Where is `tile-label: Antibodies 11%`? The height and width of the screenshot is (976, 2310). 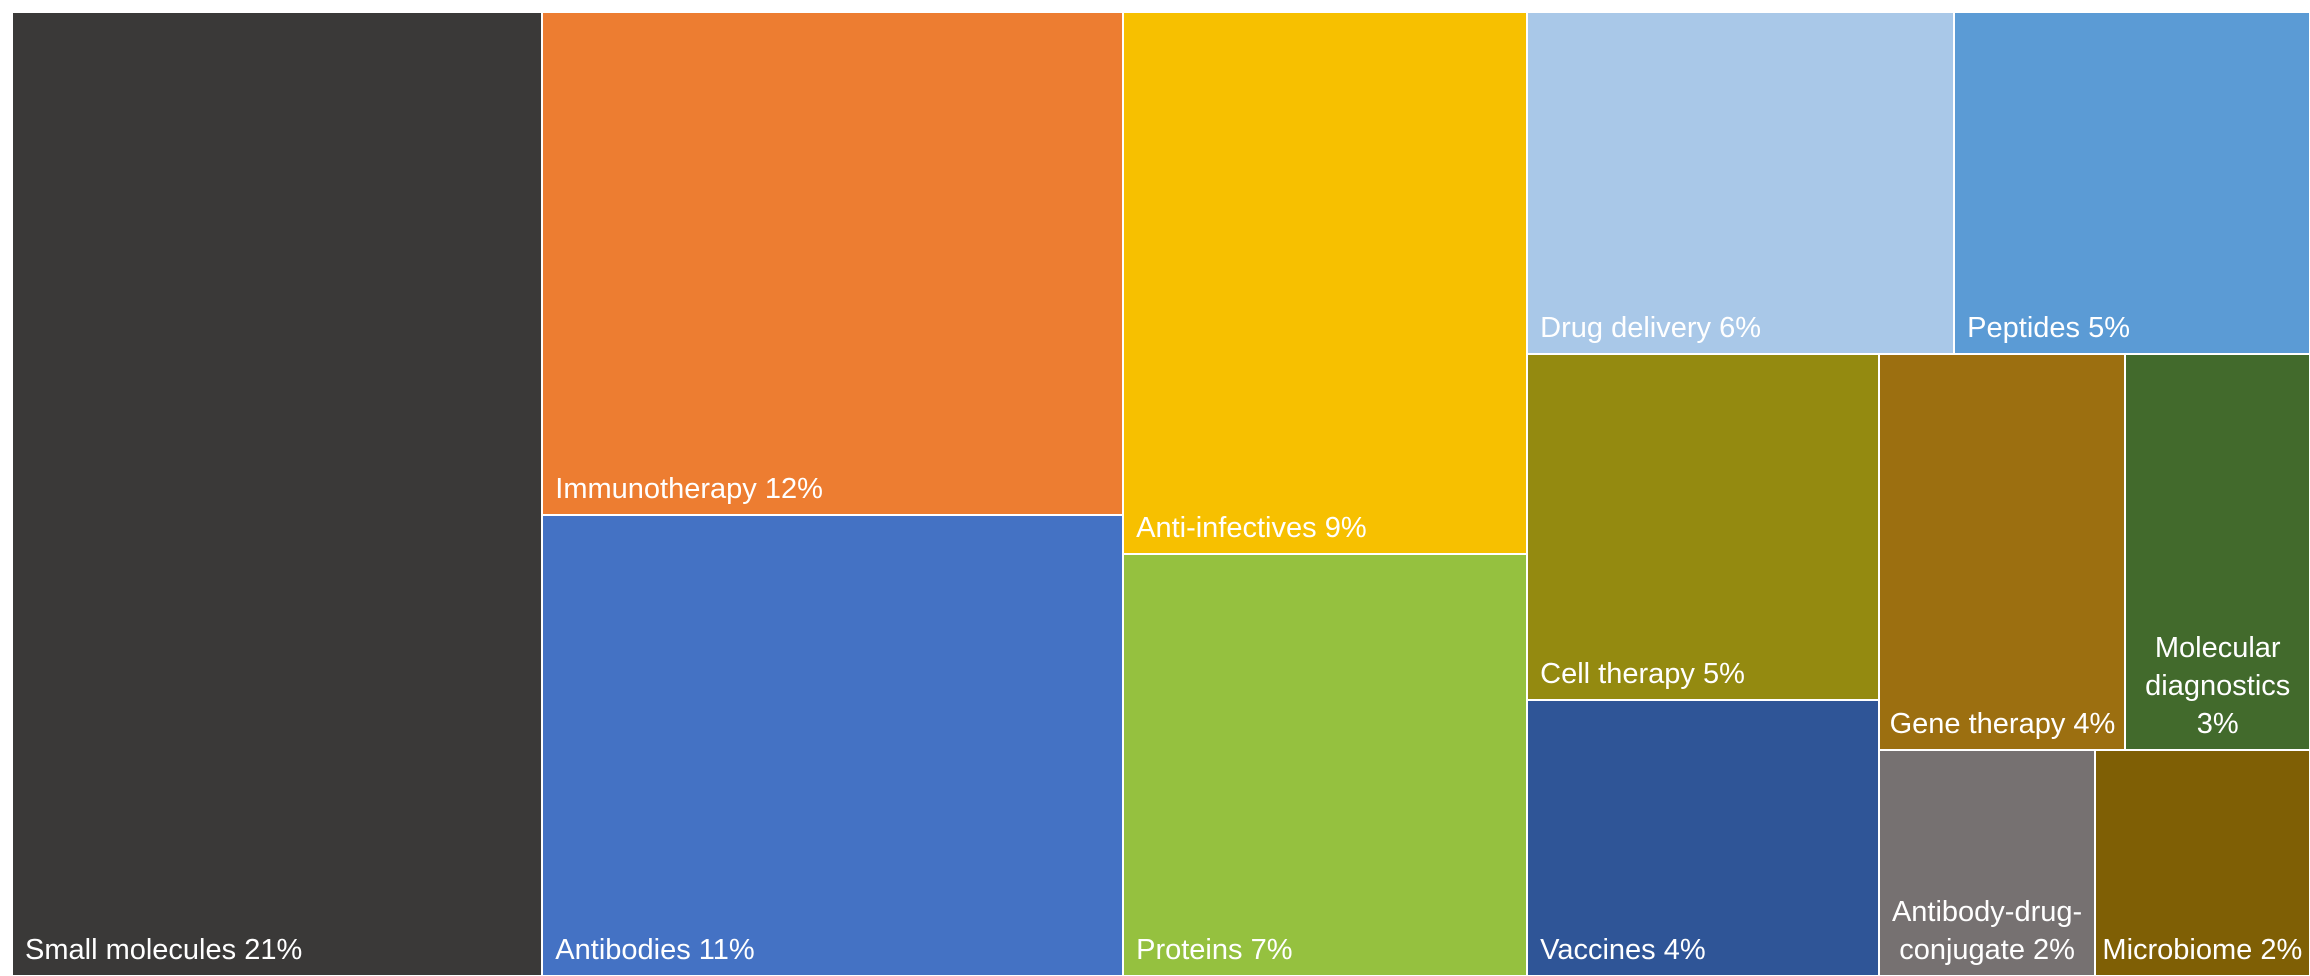
tile-label: Antibodies 11% is located at coordinates (832, 953).